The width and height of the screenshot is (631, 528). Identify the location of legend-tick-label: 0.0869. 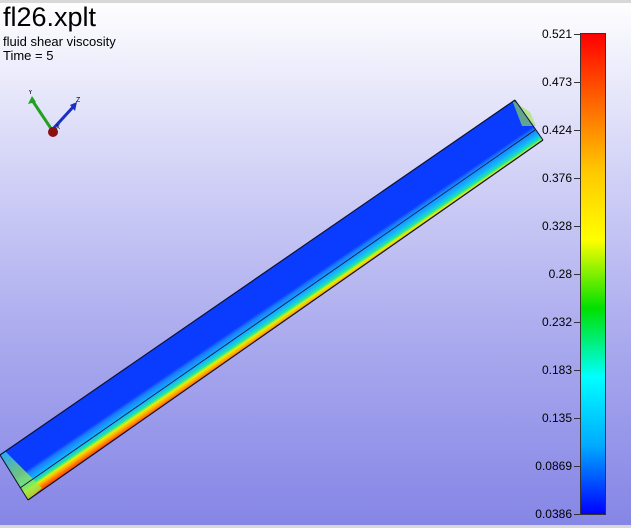
(553, 466).